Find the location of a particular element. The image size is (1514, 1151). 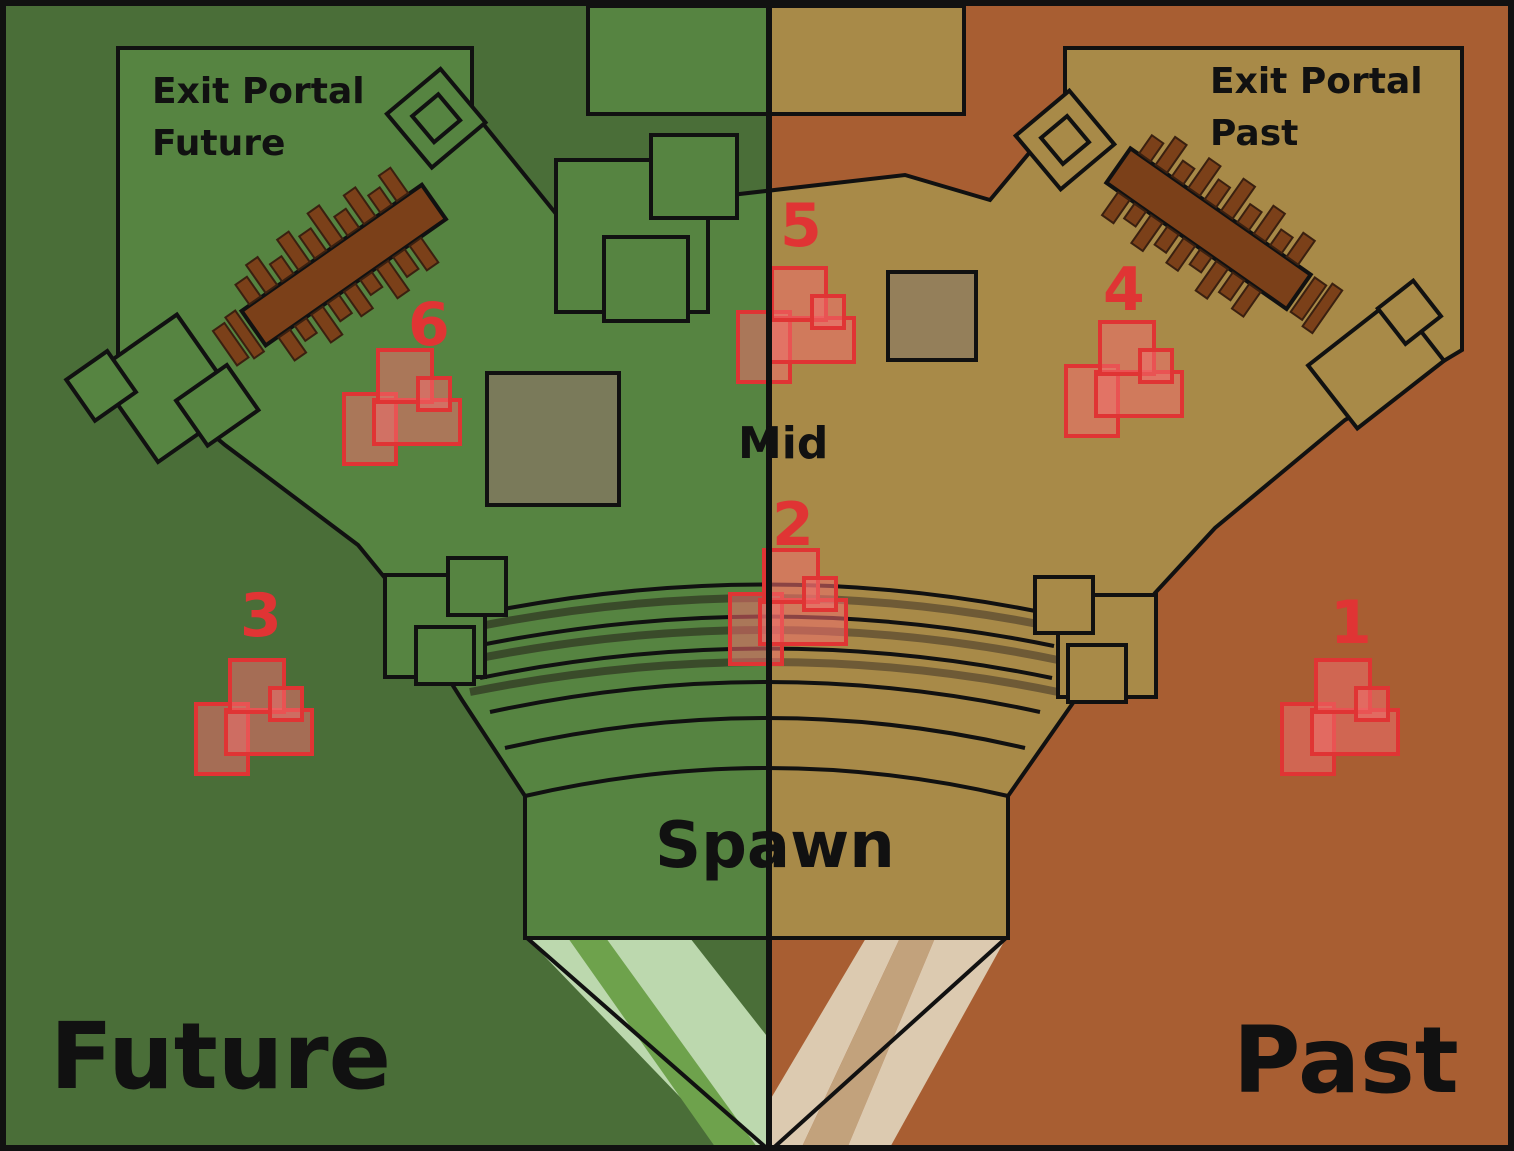

spawn-point-2: 2 is located at coordinates (788, 578).